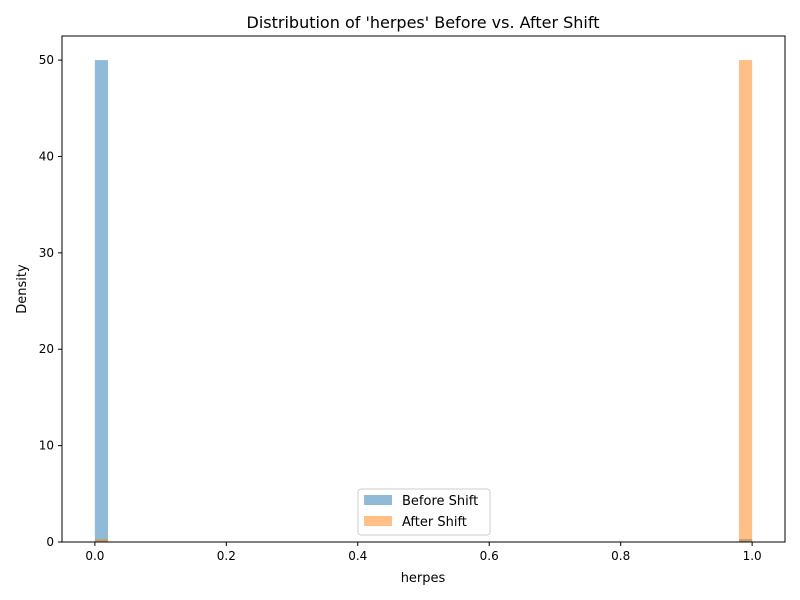 Image resolution: width=800 pixels, height=600 pixels. I want to click on y-tick-label: 10, so click(46, 446).